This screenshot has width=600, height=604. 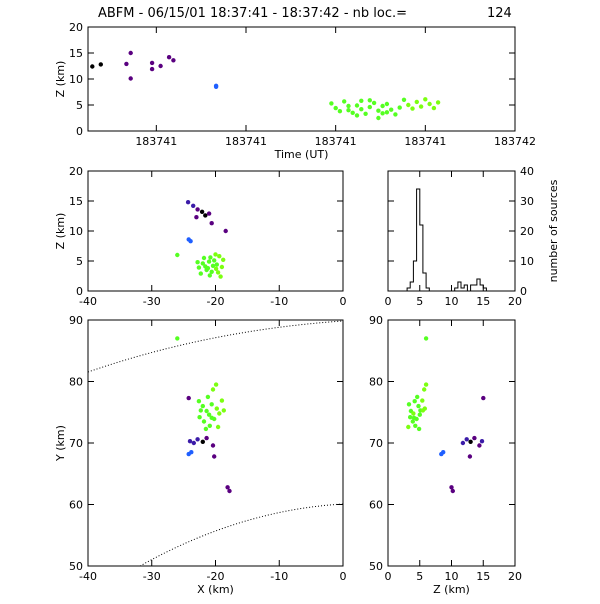 I want to click on time-height-ytick-label: 15, so click(x=76, y=53).